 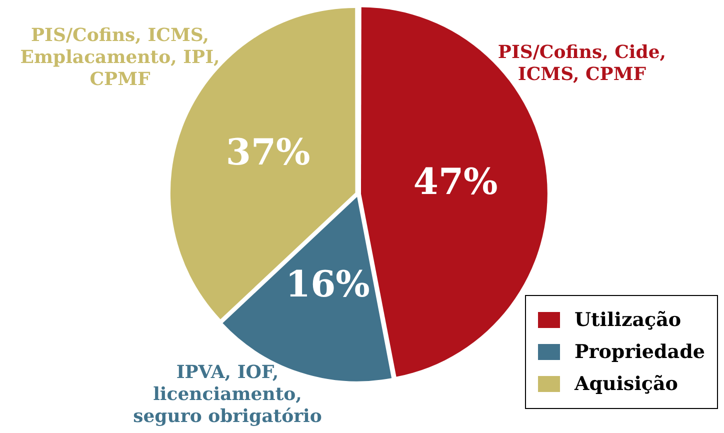 What do you see at coordinates (639, 352) in the screenshot?
I see `legend-label: Propriedade` at bounding box center [639, 352].